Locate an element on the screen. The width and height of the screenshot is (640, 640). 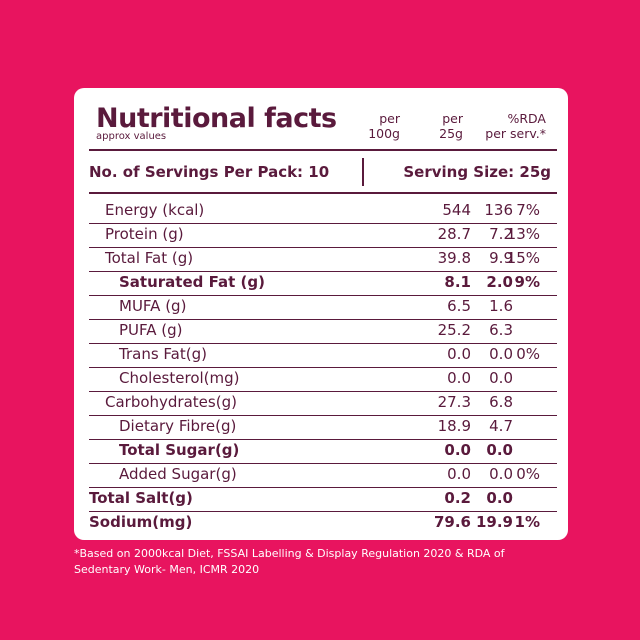
row-label: PUFA (g) is located at coordinates (151, 330).